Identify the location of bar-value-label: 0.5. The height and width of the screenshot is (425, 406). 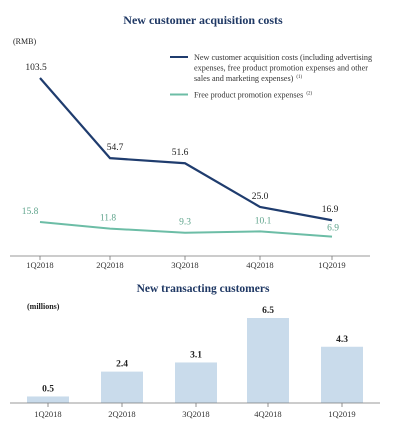
(48, 389).